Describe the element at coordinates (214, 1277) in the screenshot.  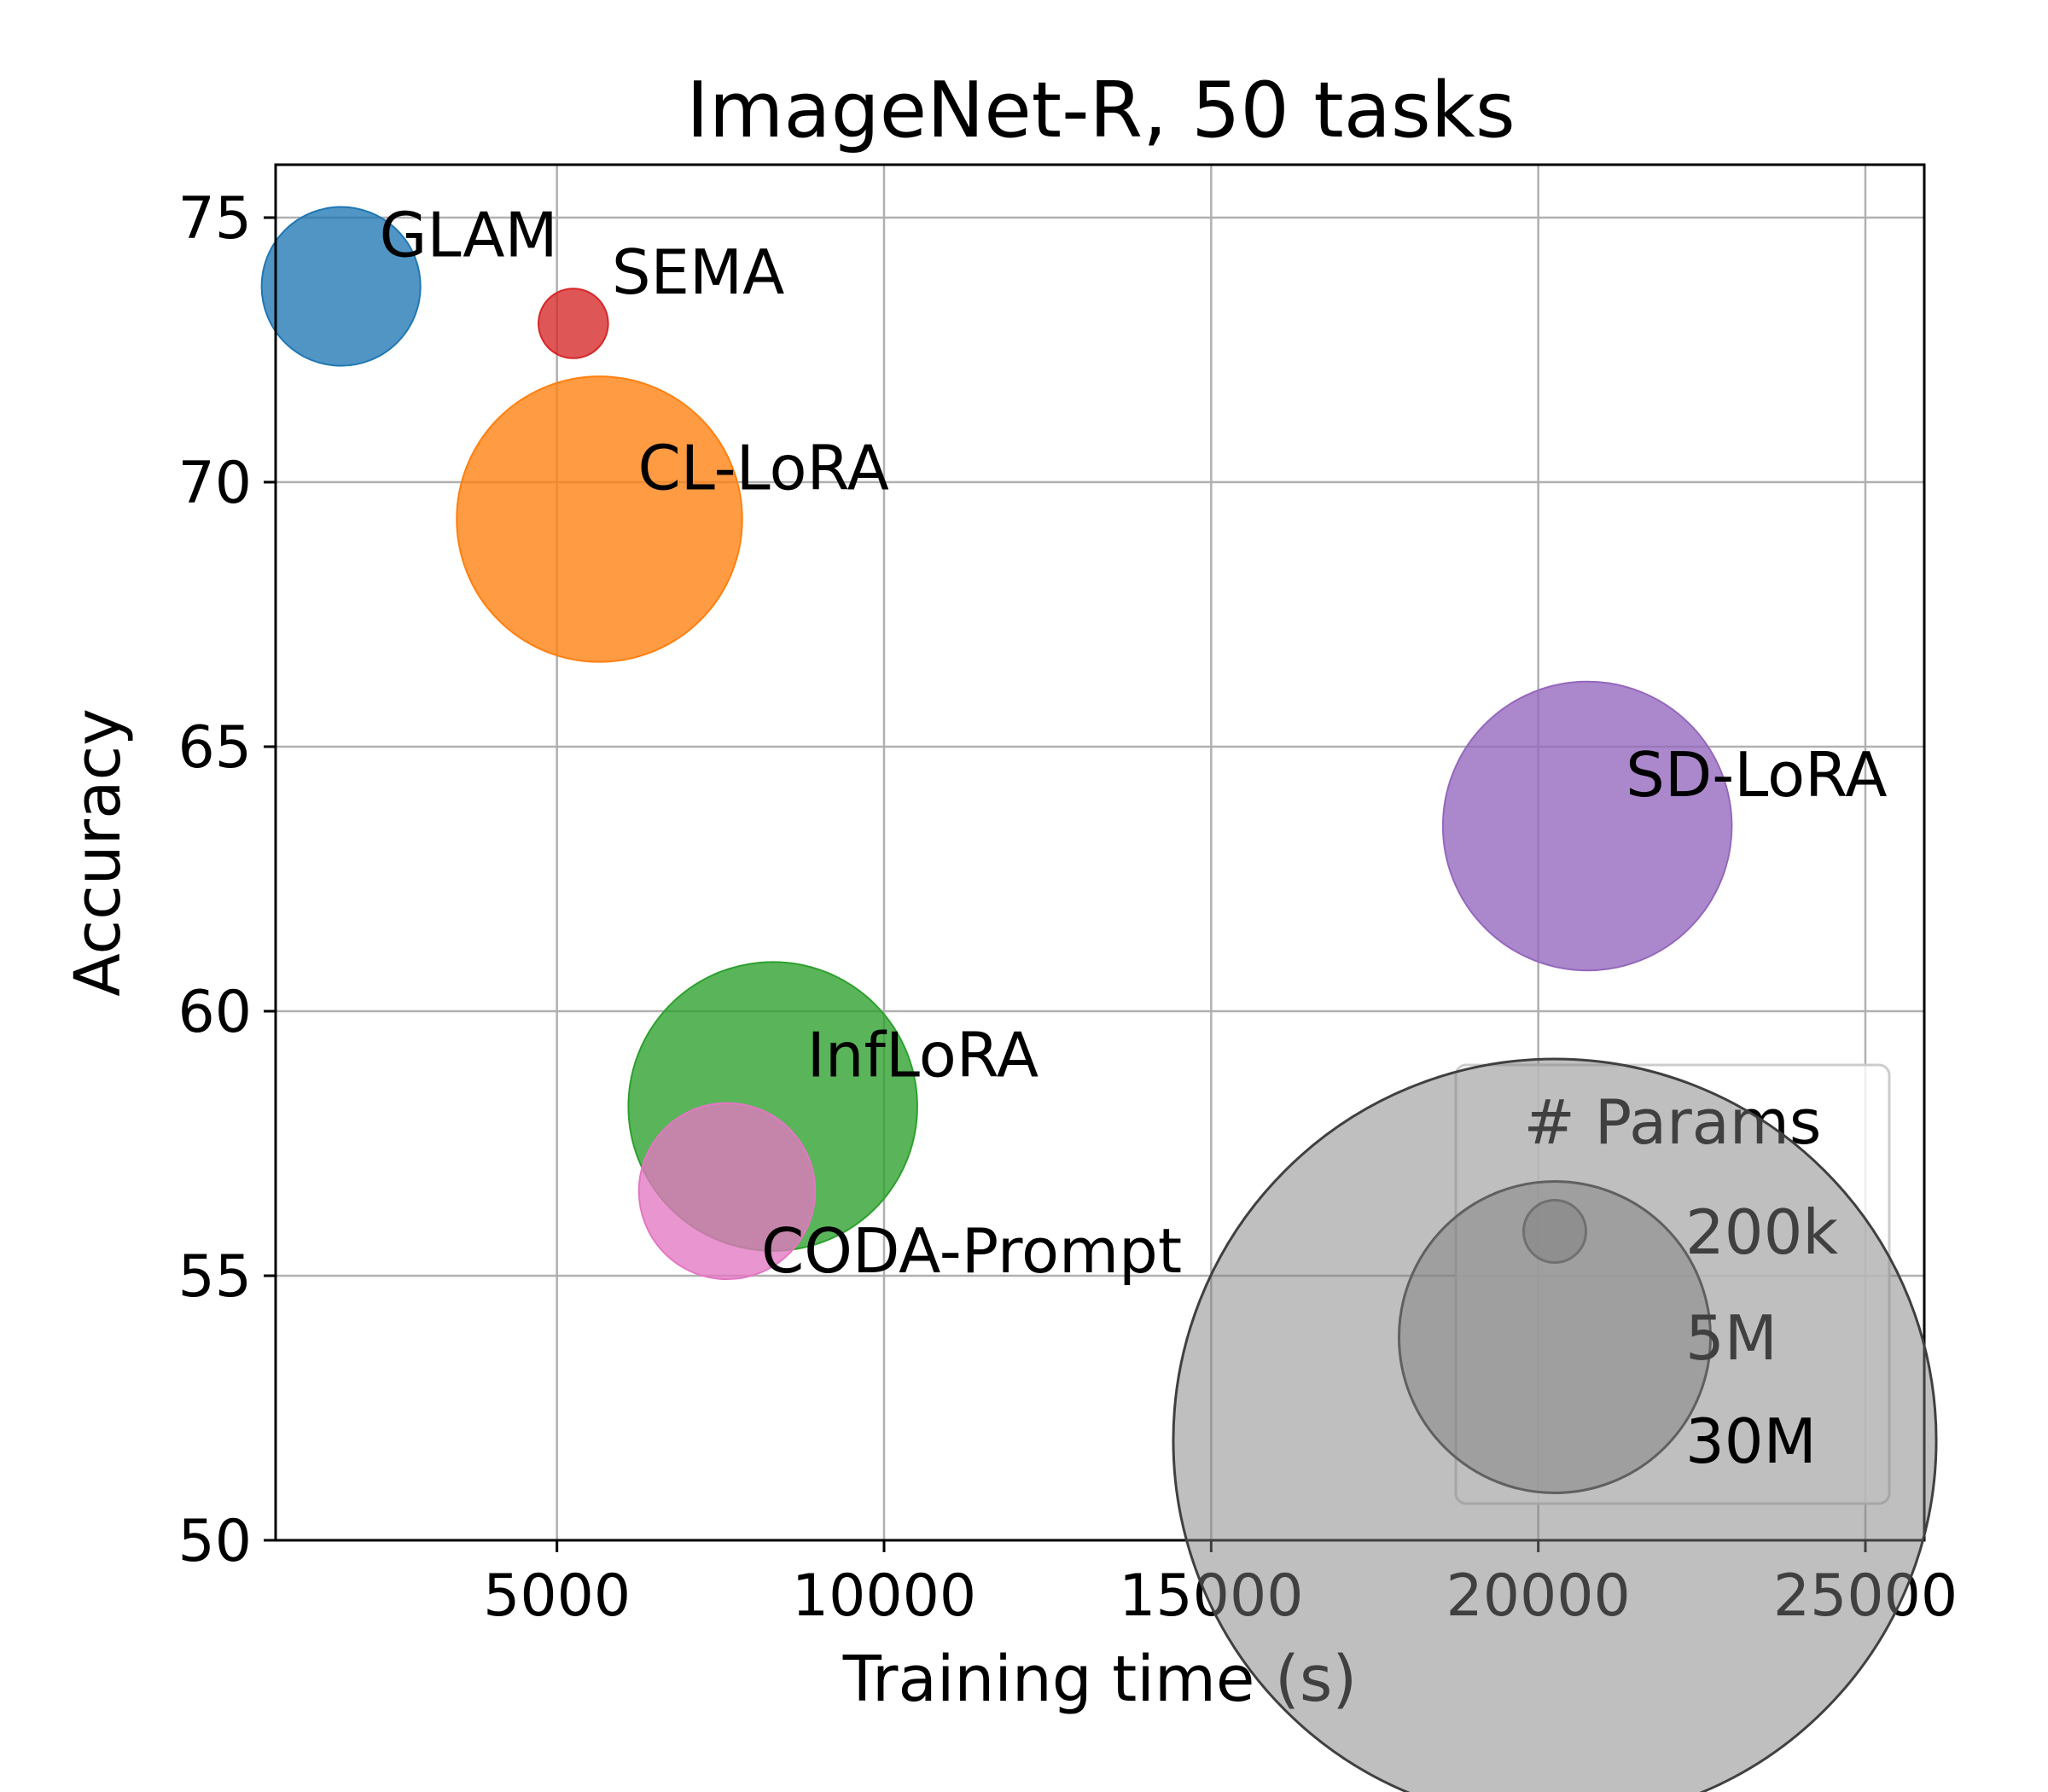
I see `y-tick-label: 55` at that location.